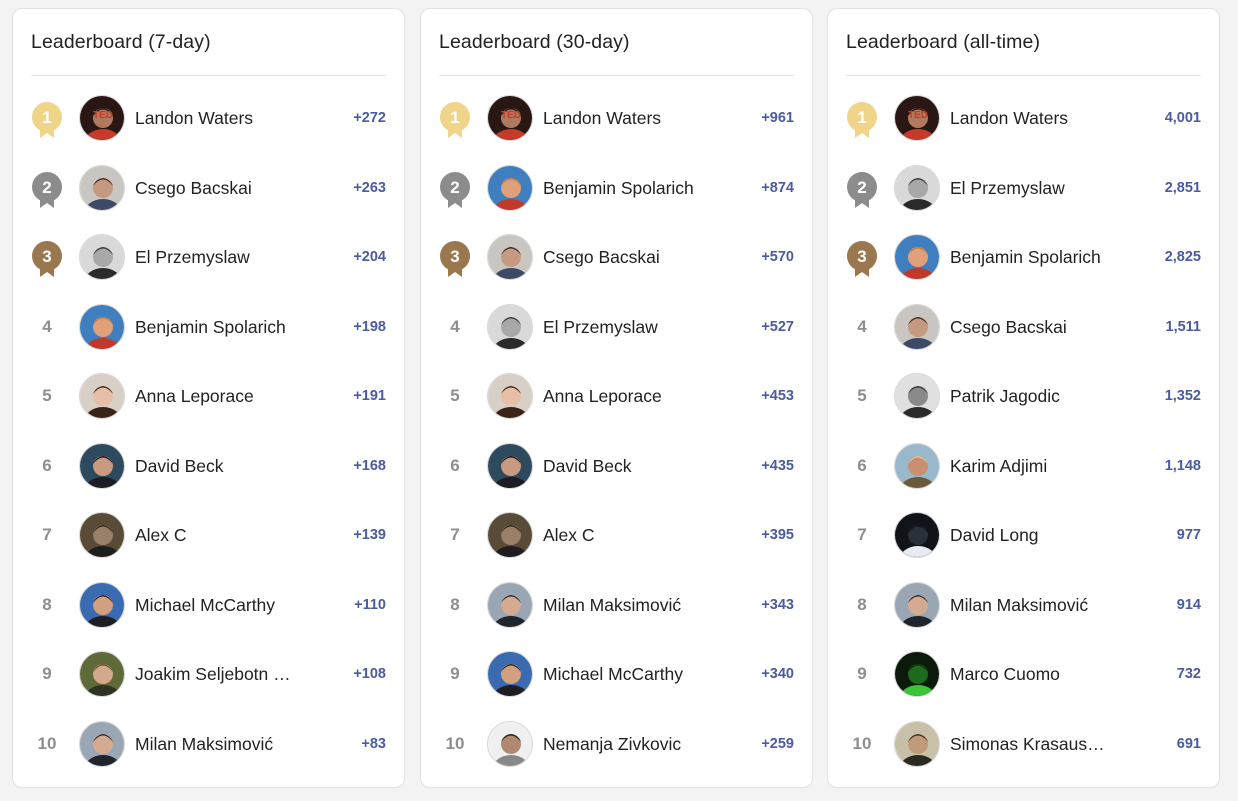 Image resolution: width=1238 pixels, height=801 pixels. Describe the element at coordinates (373, 743) in the screenshot. I see `score-value: +83` at that location.